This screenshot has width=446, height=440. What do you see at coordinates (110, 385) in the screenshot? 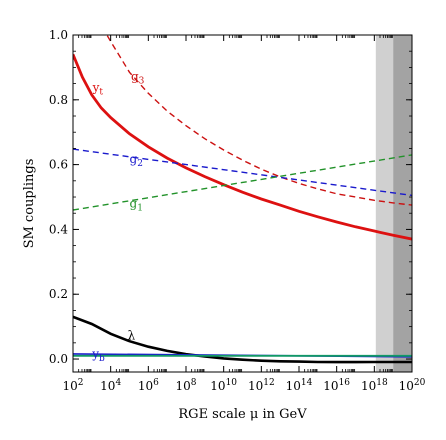
I see `x-tick-label: 10⁴` at bounding box center [110, 385].